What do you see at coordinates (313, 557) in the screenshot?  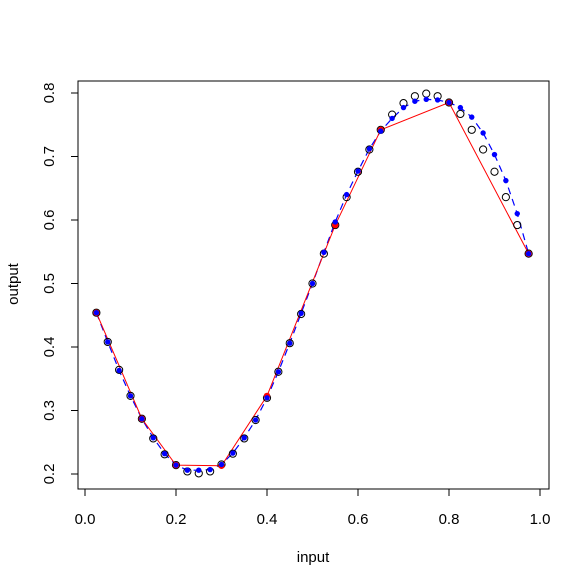 I see `x-axis-title: input` at bounding box center [313, 557].